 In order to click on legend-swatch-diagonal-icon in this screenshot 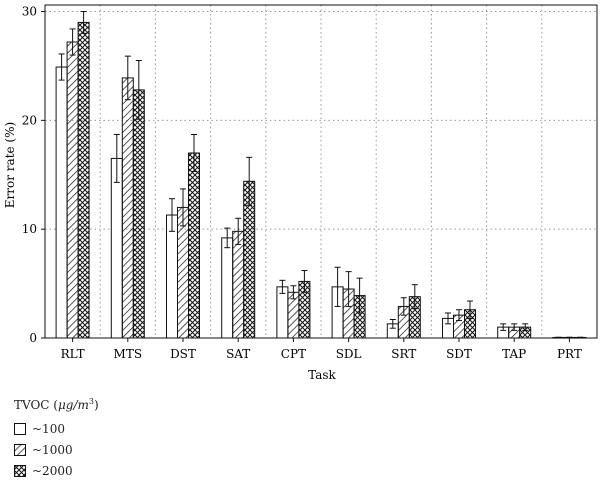, I will do `click(20, 450)`.